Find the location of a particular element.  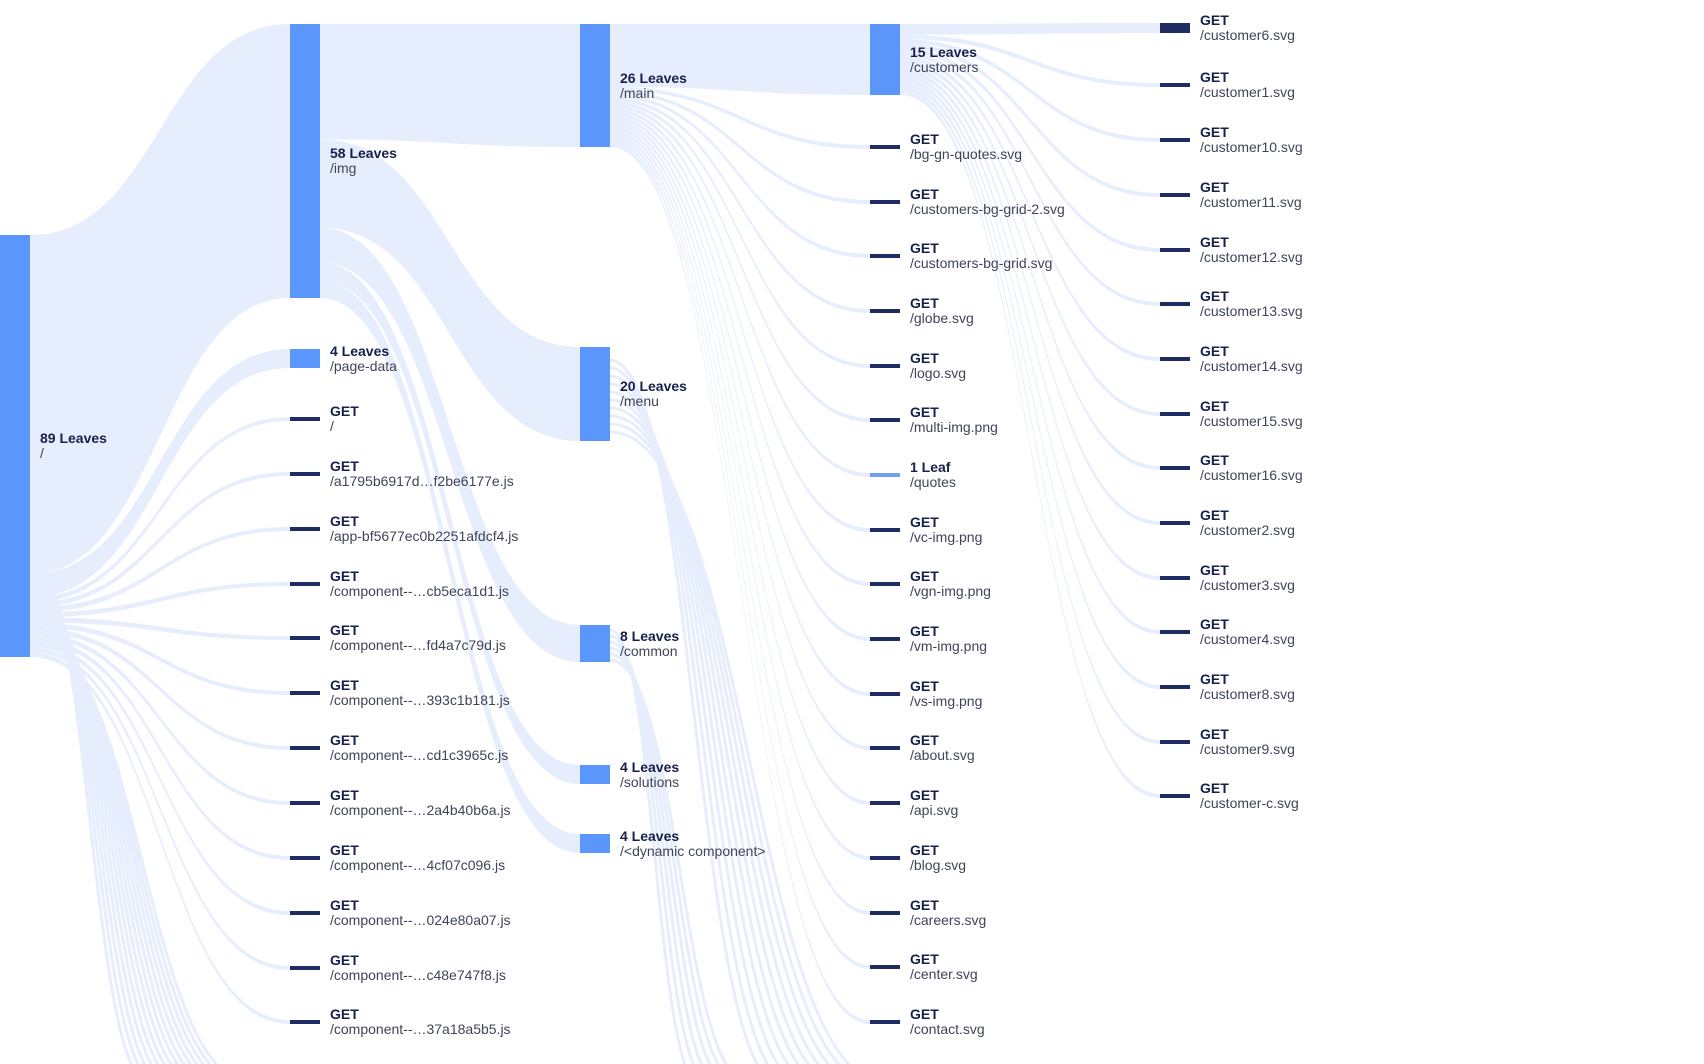

l4-node-customer14-svg is located at coordinates (1175, 359).